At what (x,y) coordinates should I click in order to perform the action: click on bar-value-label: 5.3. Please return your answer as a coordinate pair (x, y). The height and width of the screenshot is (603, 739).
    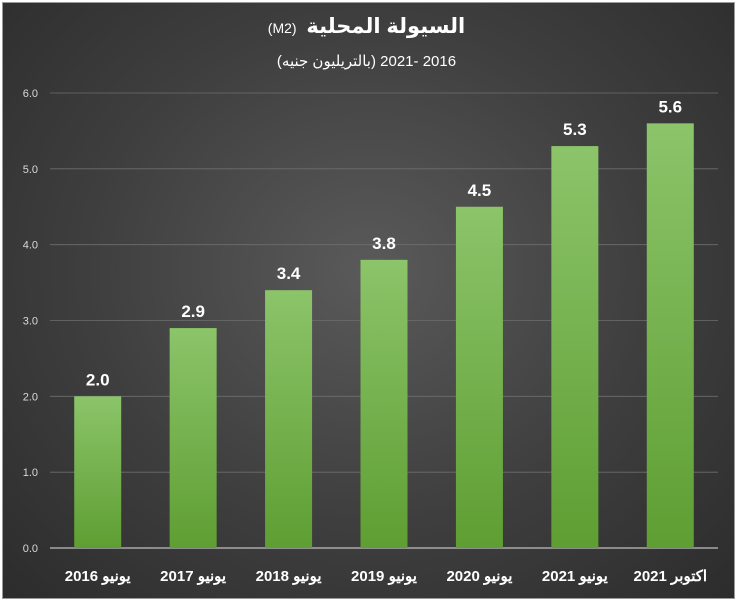
    Looking at the image, I should click on (575, 129).